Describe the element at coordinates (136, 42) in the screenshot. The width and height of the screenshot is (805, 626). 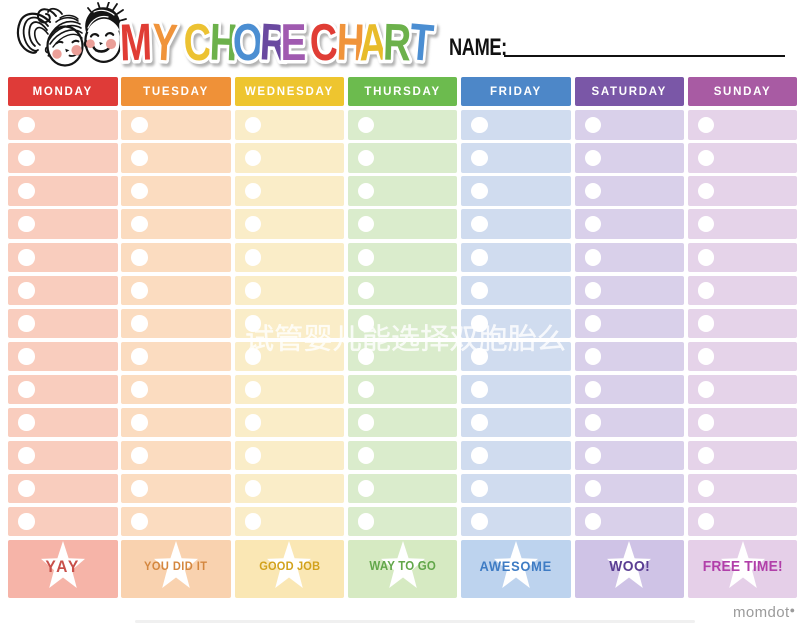
I see `svg-text: M` at that location.